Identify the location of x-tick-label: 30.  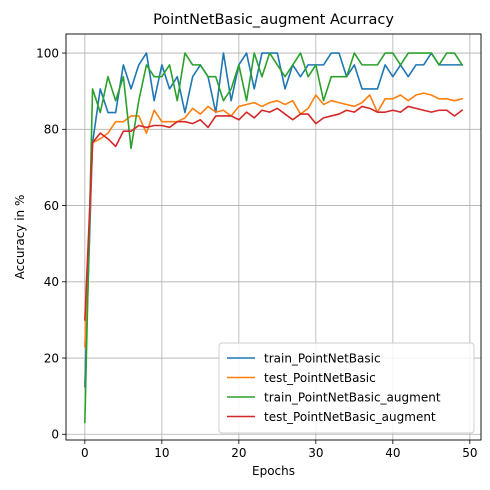
(315, 453).